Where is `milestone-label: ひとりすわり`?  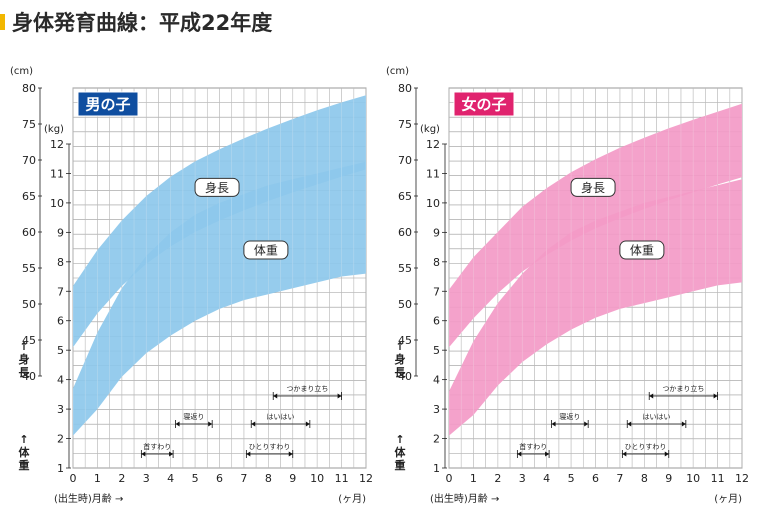
milestone-label: ひとりすわり is located at coordinates (646, 447).